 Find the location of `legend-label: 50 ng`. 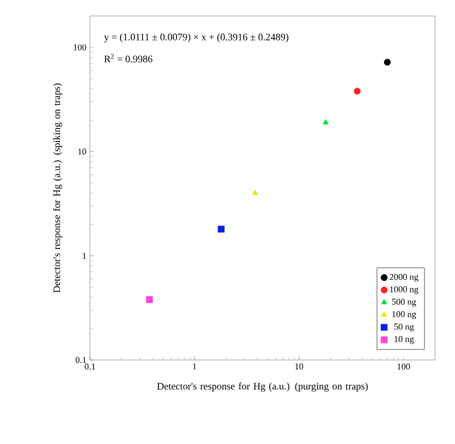

legend-label: 50 ng is located at coordinates (404, 328).